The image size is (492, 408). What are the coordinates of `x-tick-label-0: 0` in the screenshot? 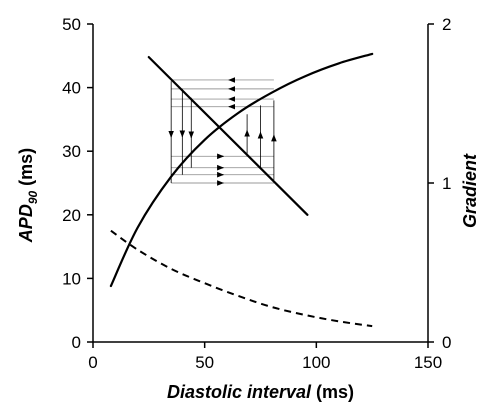 It's located at (92, 362).